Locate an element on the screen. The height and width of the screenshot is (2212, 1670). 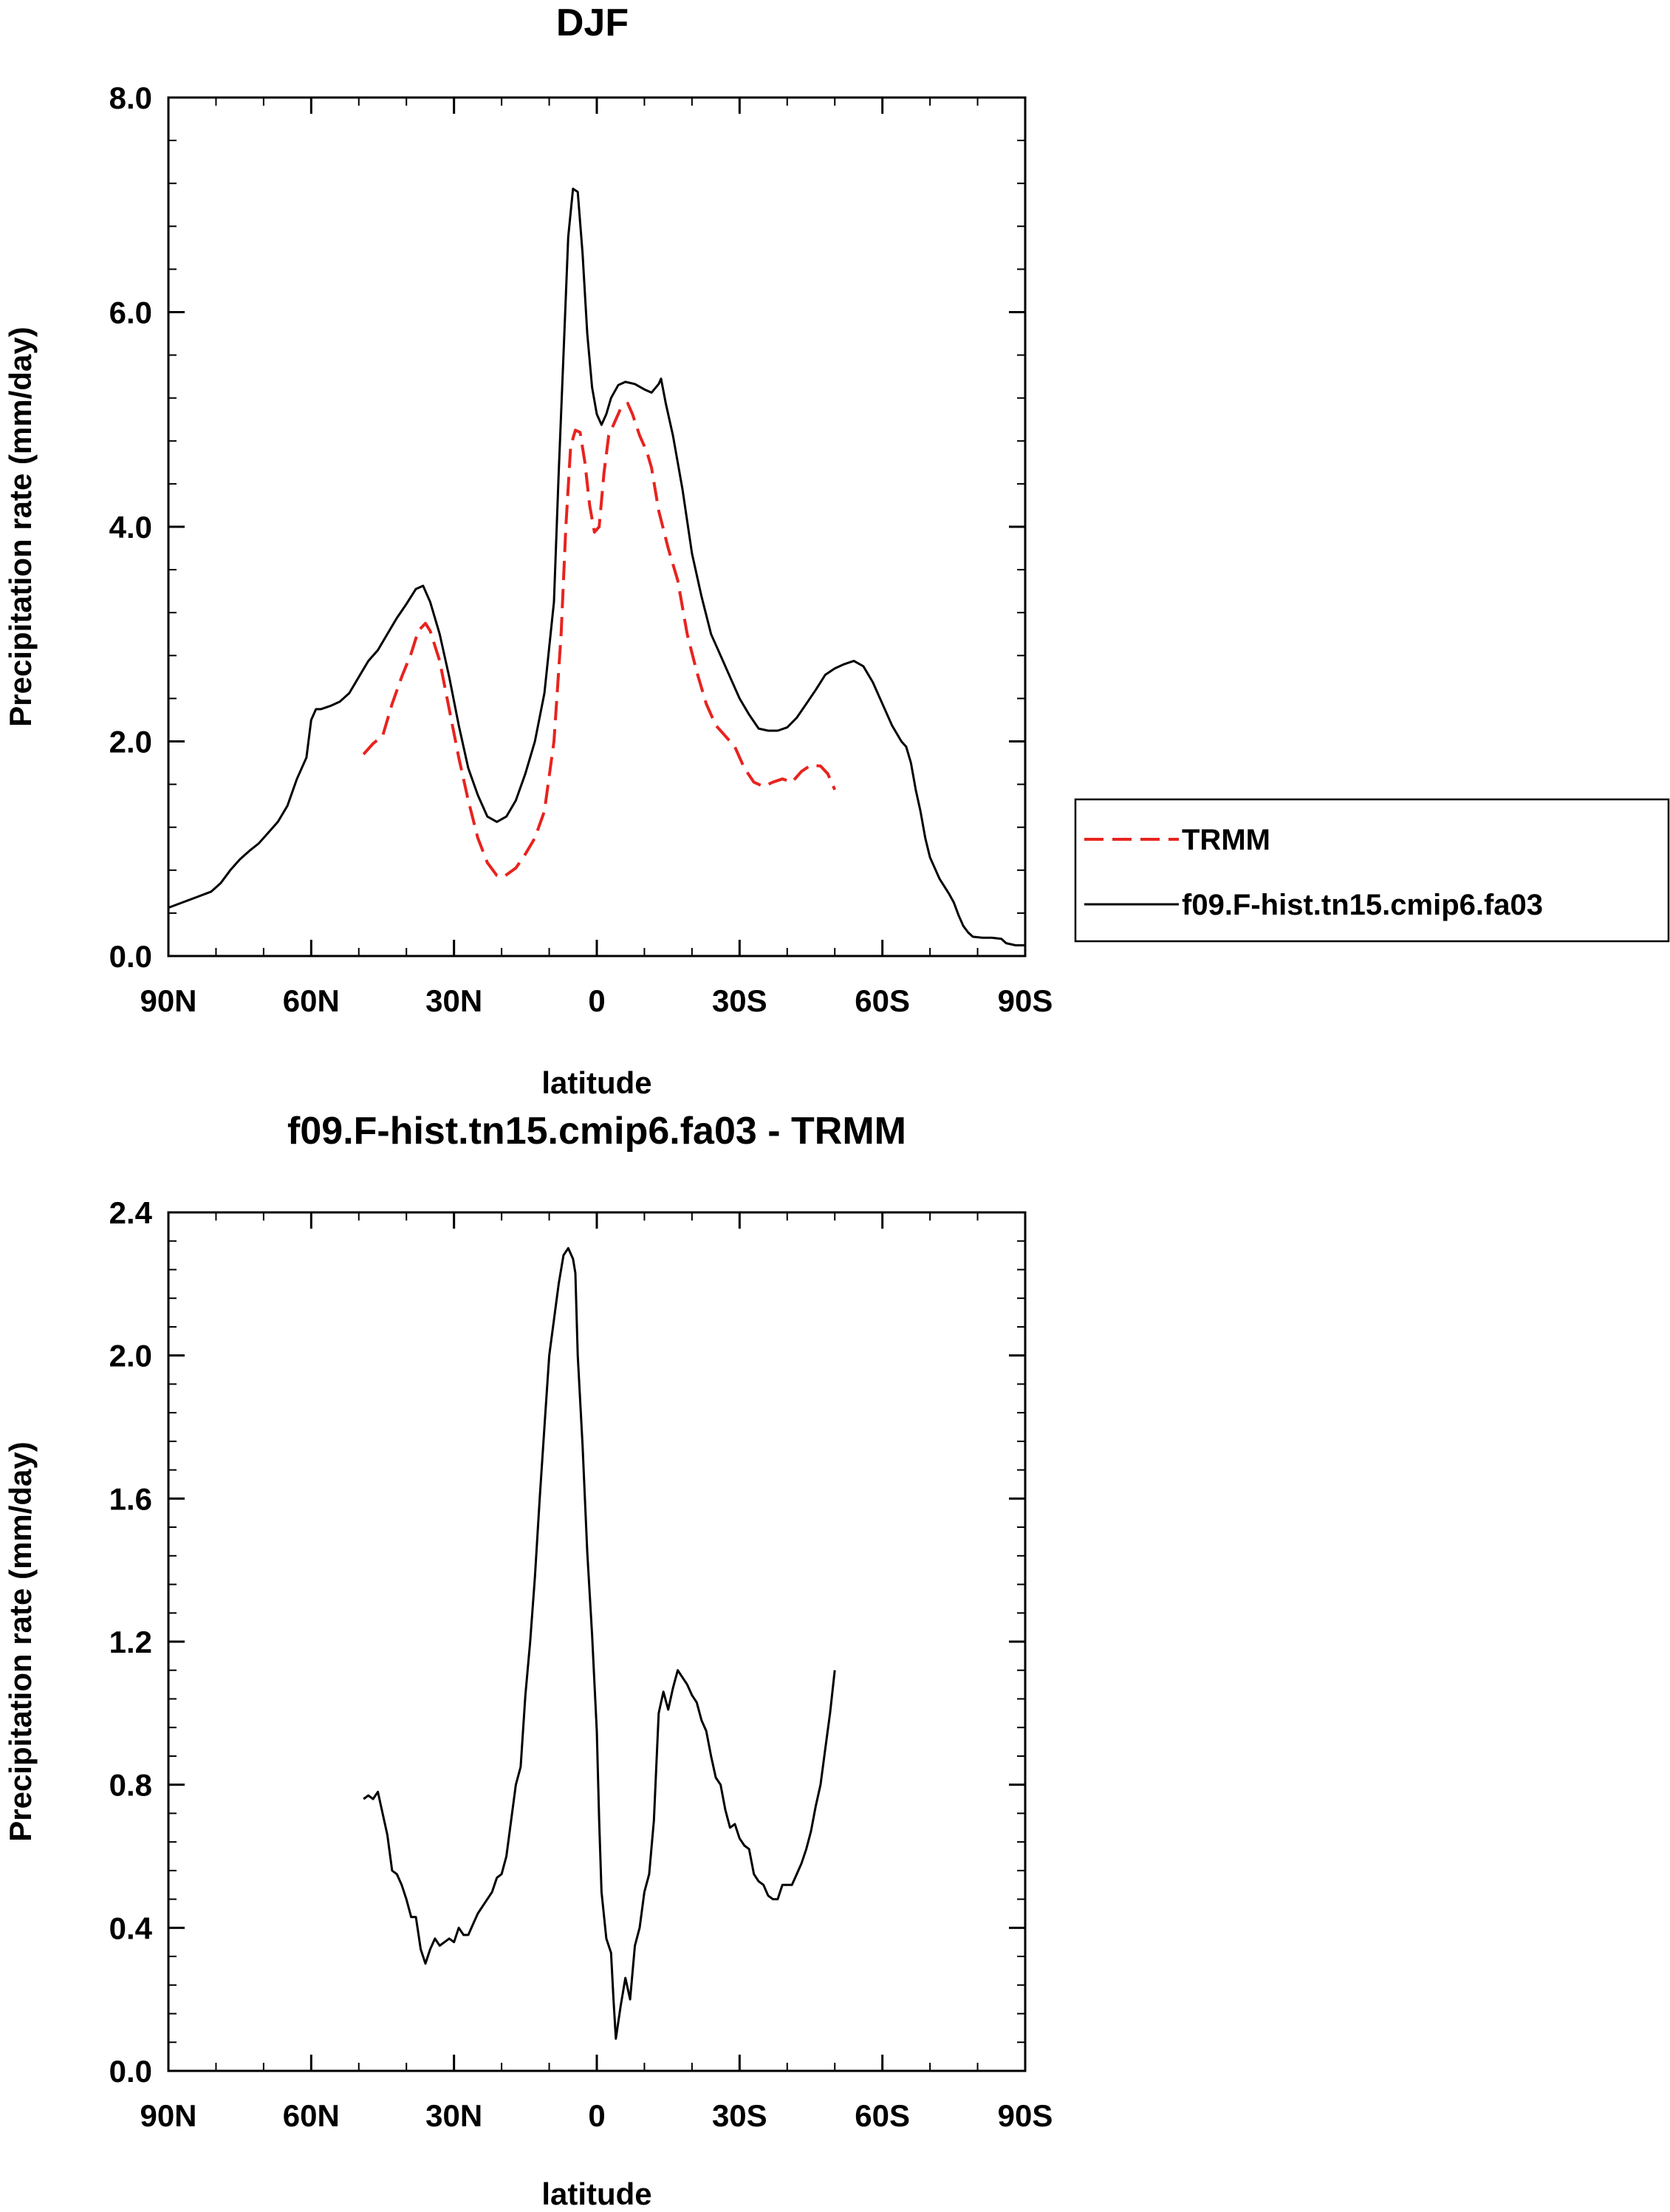
bottom-ytick-label: 1.2 is located at coordinates (130, 1642).